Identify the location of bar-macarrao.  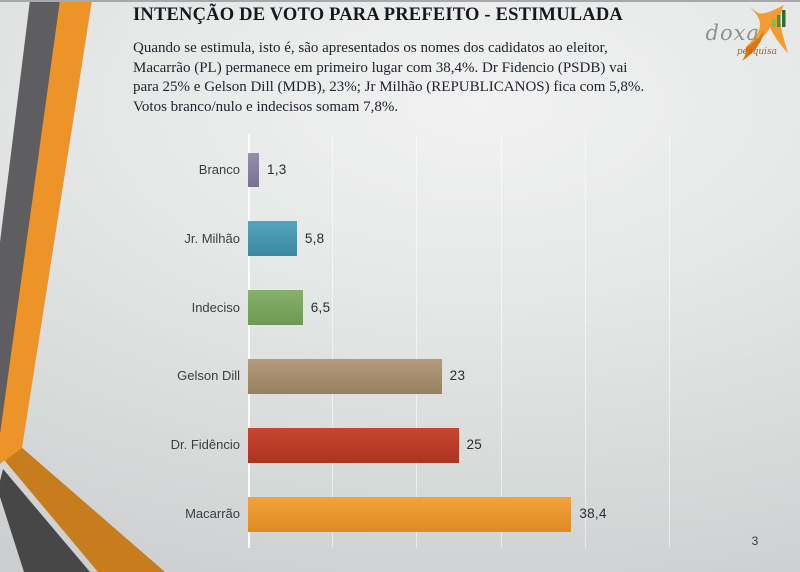
(410, 514).